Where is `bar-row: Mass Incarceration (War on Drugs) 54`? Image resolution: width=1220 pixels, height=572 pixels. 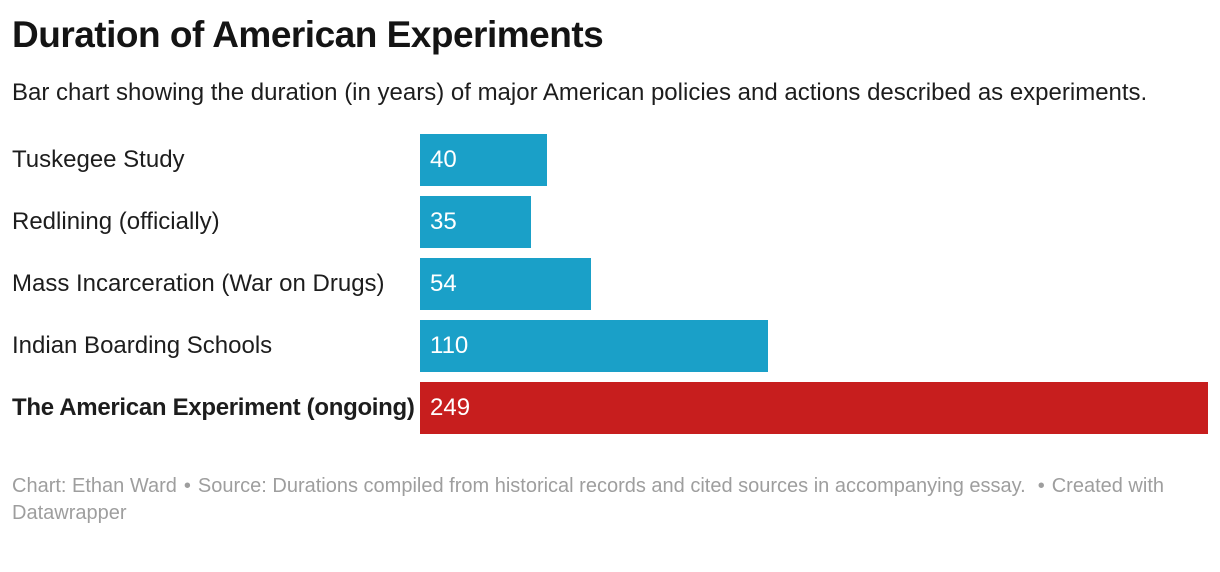
bar-row: Mass Incarceration (War on Drugs) 54 is located at coordinates (610, 284).